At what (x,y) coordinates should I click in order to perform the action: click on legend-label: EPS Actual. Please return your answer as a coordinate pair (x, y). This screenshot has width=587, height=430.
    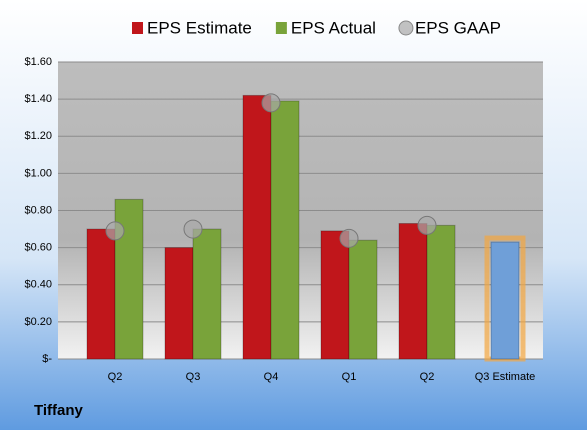
    Looking at the image, I should click on (333, 27).